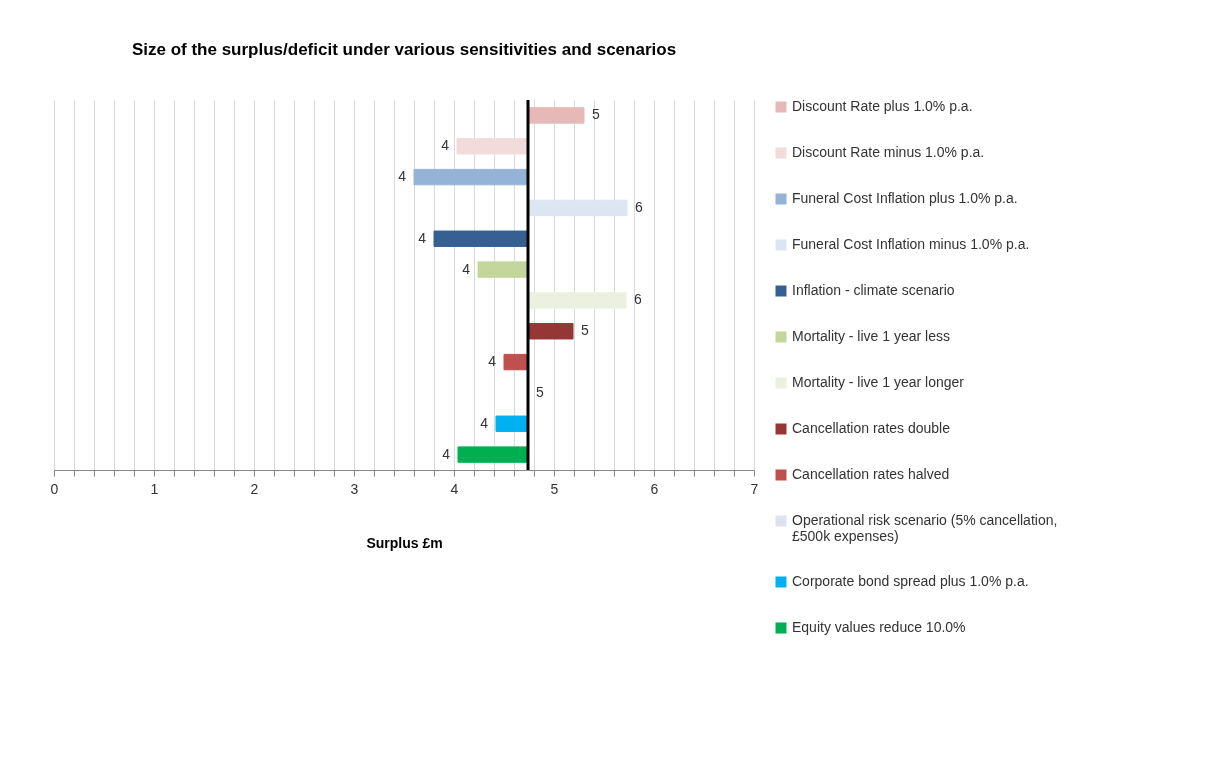 This screenshot has height=760, width=1206. Describe the element at coordinates (882, 106) in the screenshot. I see `legend-label: Discount Rate plus 1.0% p.a.` at that location.